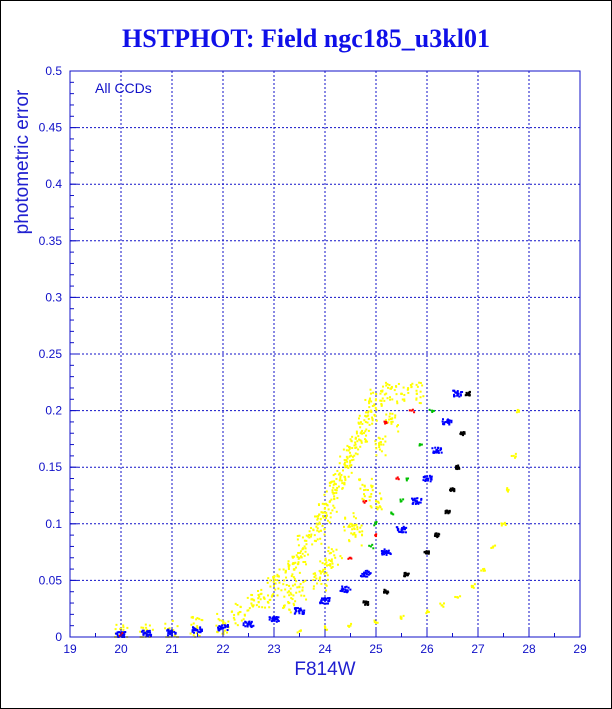  Describe the element at coordinates (51, 467) in the screenshot. I see `y-tick-label: 0.15` at that location.